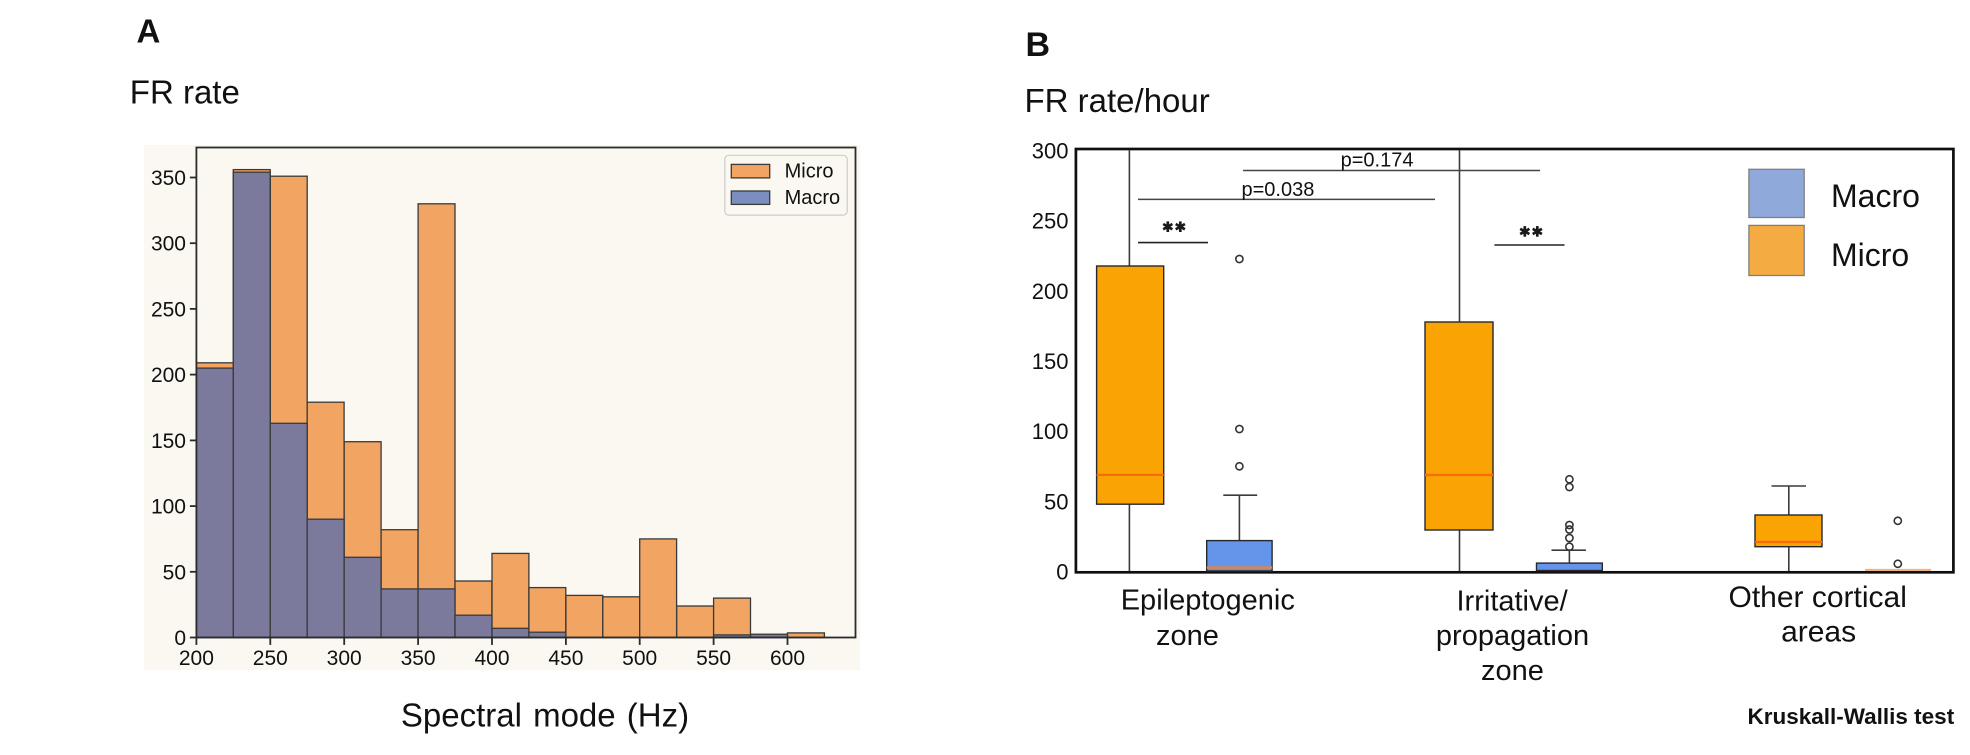 The height and width of the screenshot is (755, 1970). Describe the element at coordinates (545, 715) in the screenshot. I see `svg-text: Spectral mode (Hz)` at that location.